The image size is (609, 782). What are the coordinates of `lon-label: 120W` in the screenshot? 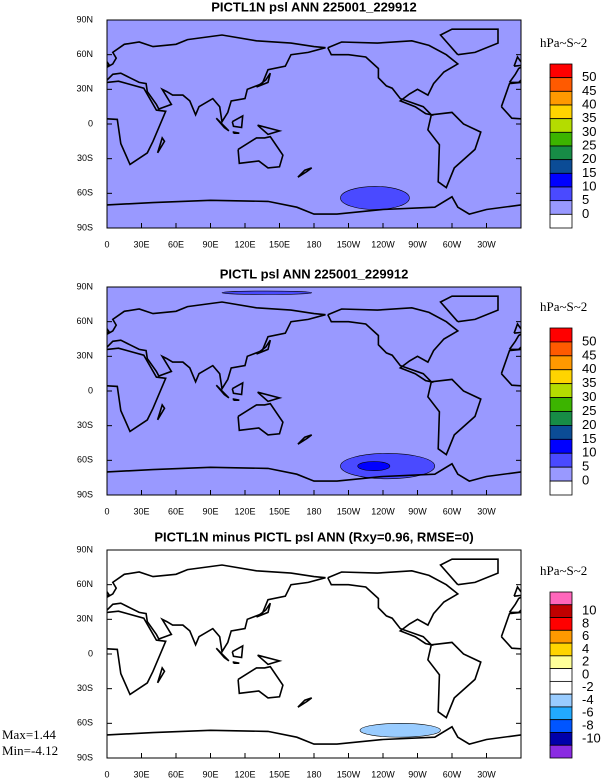 It's located at (383, 244).